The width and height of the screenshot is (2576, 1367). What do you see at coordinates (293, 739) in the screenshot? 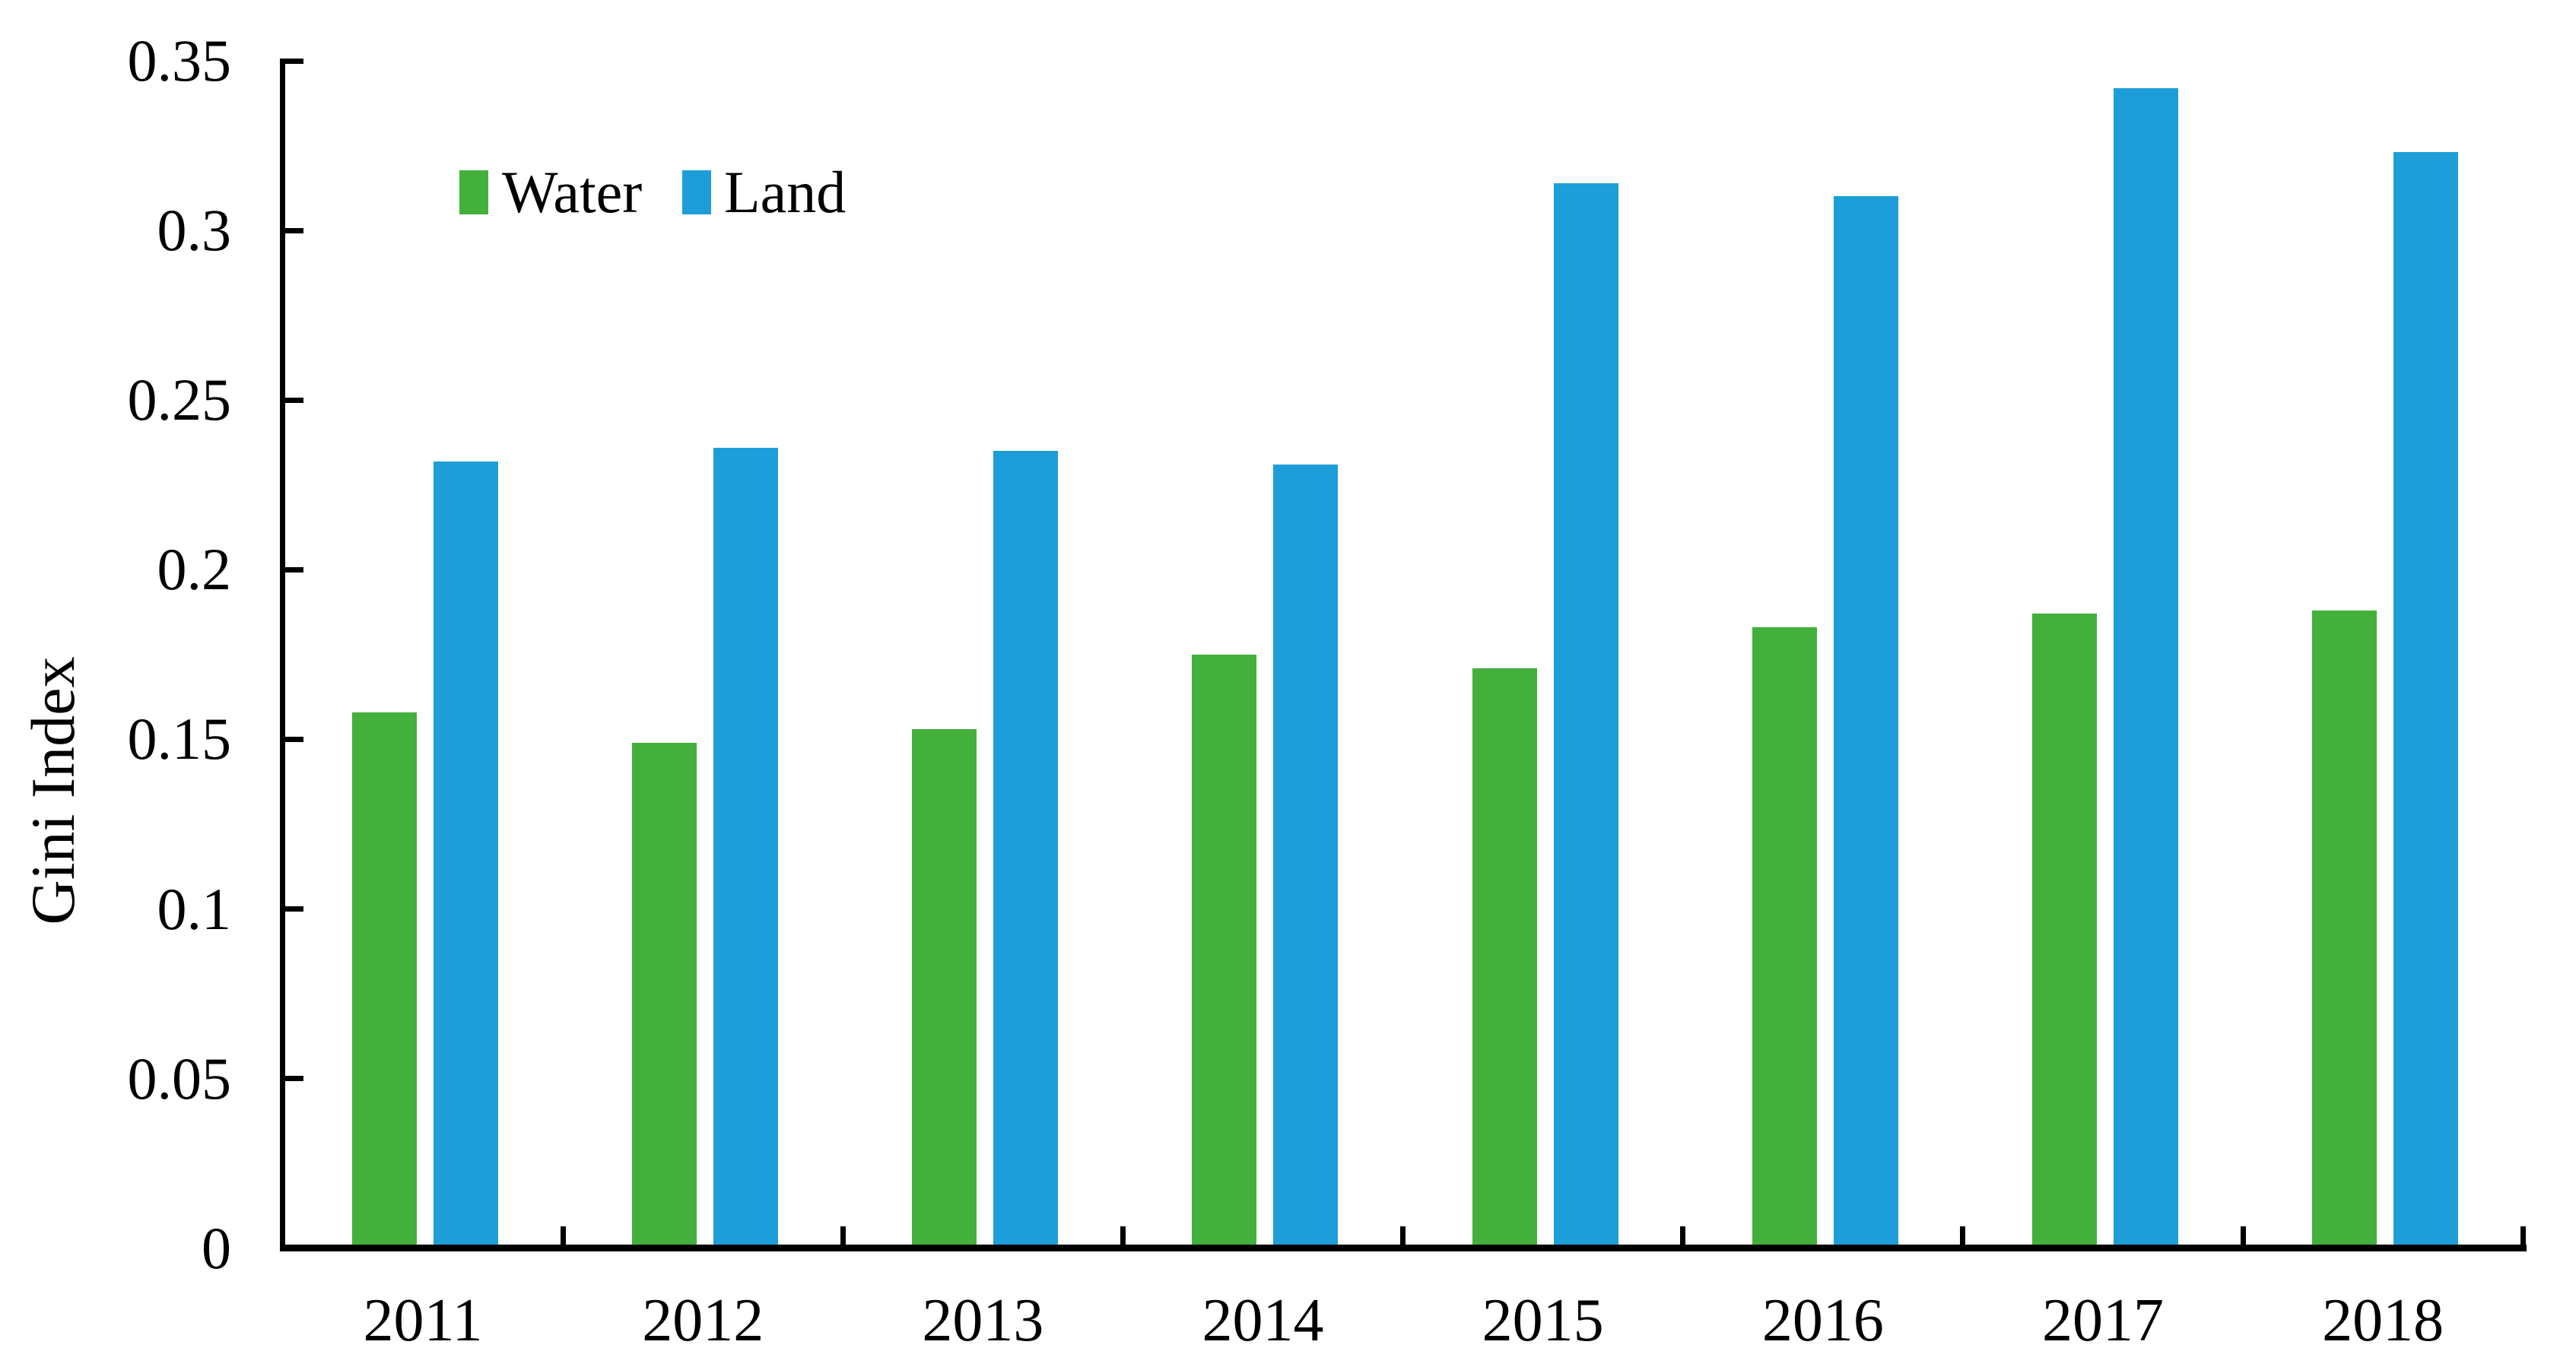
I see `y-tick-0.15` at bounding box center [293, 739].